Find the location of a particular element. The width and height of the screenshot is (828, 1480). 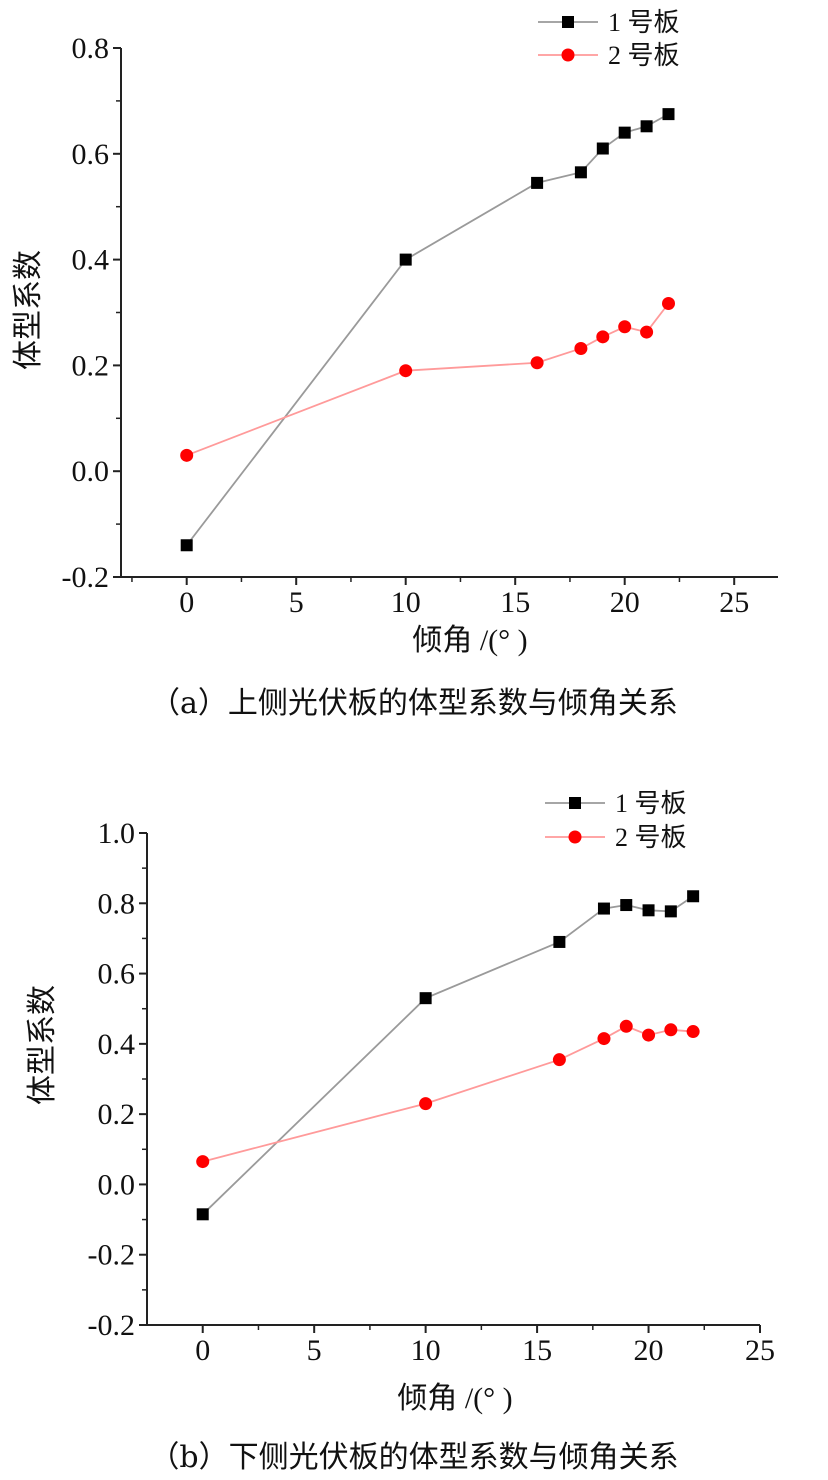

caption-chart-b: （b）下侧光伏板的体型系数与倾角关系 is located at coordinates (414, 1457).